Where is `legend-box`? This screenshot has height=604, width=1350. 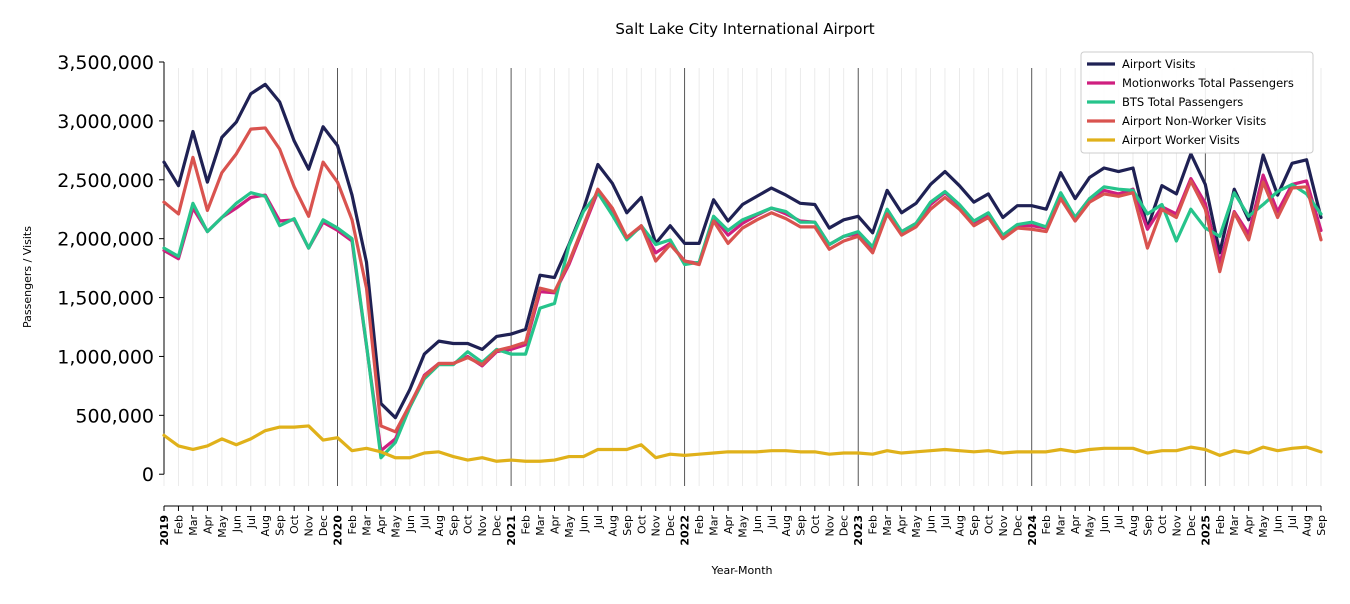
legend-box is located at coordinates (1197, 102).